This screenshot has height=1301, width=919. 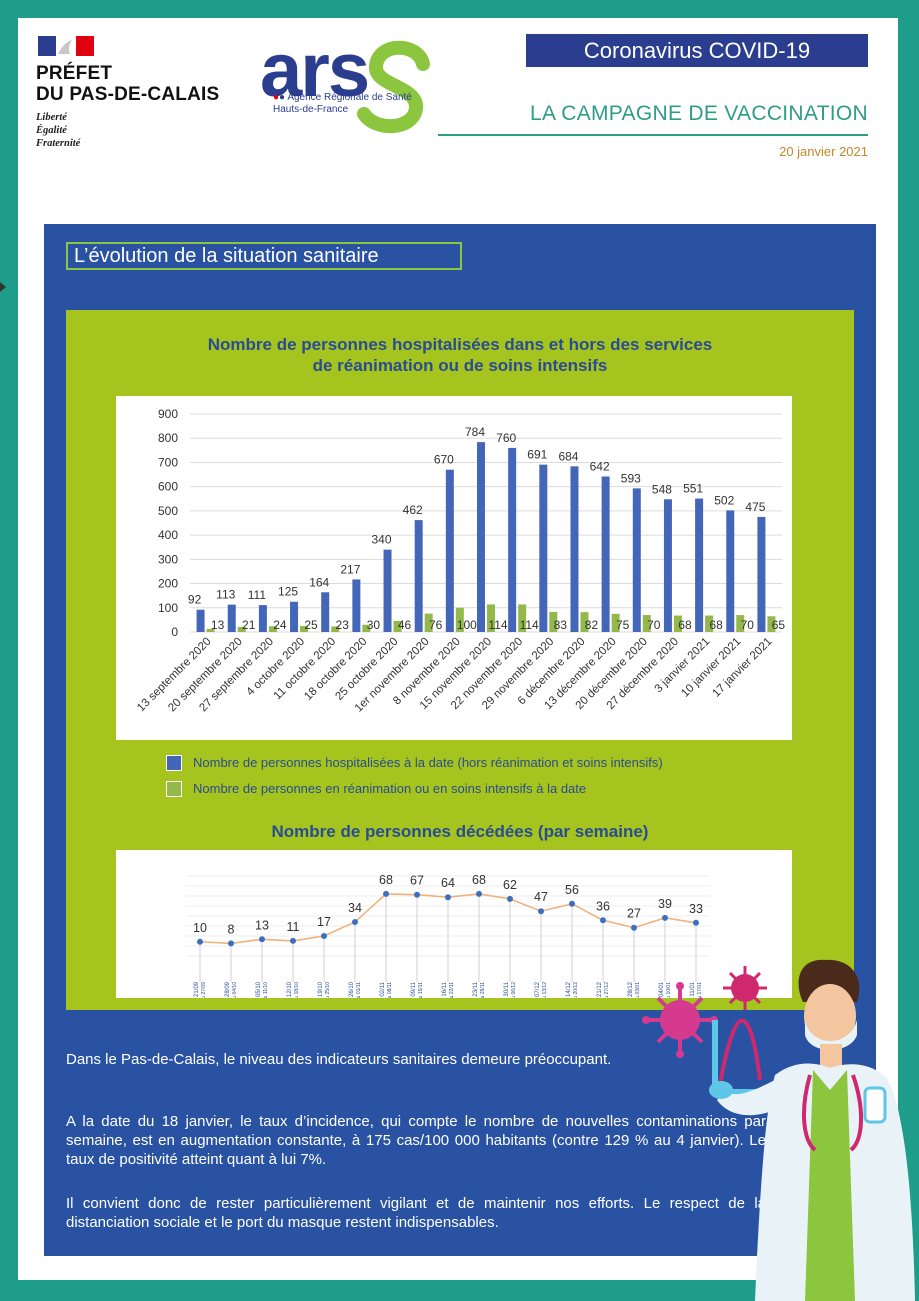 What do you see at coordinates (266, 990) in the screenshot?
I see `x-tick-label: au 11/10` at bounding box center [266, 990].